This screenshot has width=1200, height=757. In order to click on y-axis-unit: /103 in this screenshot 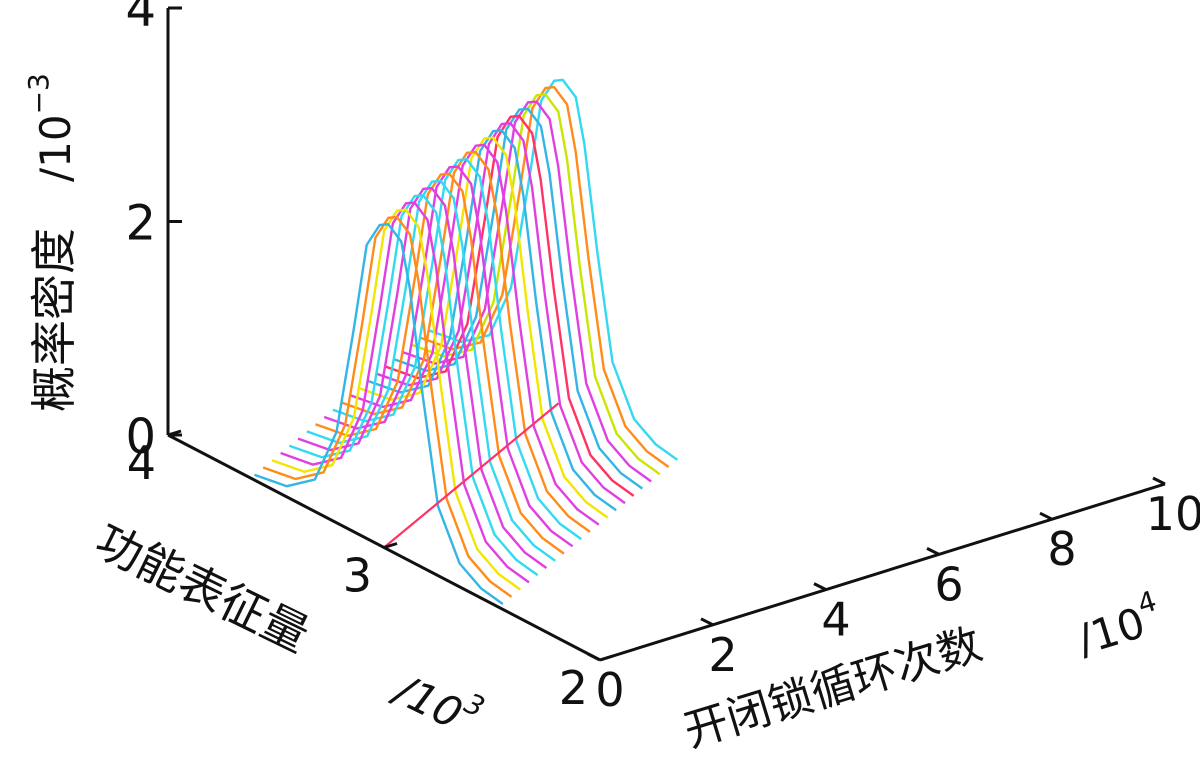, I will do `click(437, 700)`.